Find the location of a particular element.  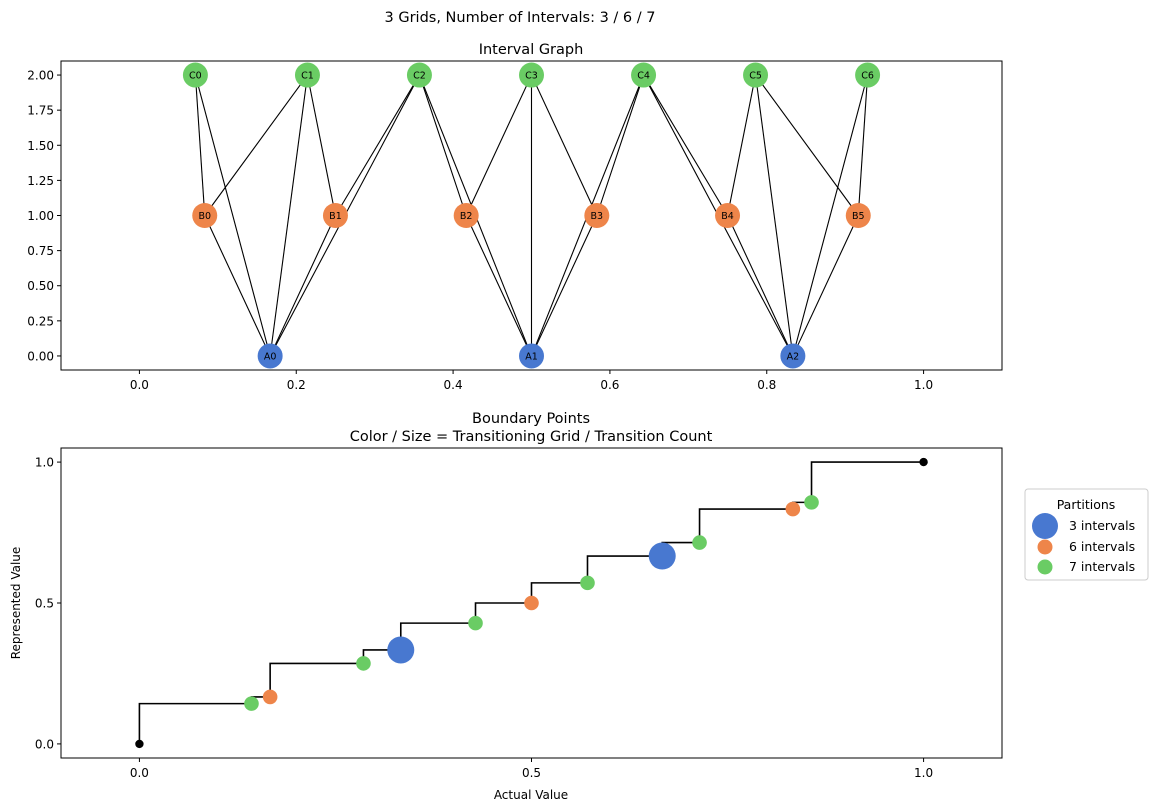

graph-node-C0 is located at coordinates (195, 75).